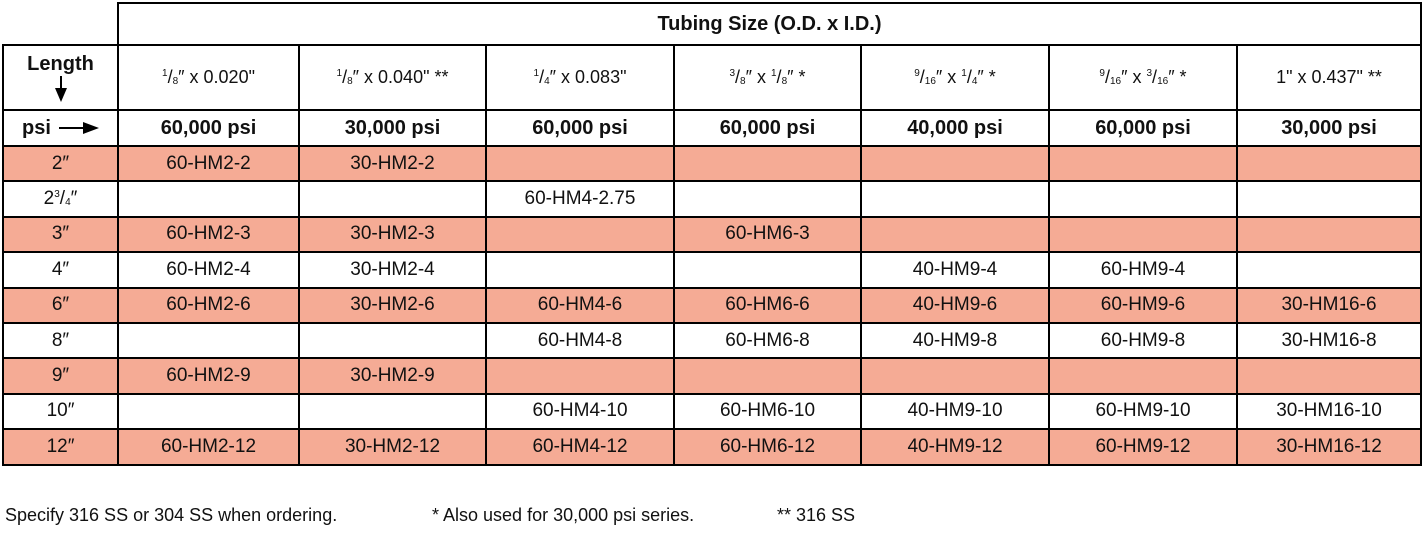  Describe the element at coordinates (208, 234) in the screenshot. I see `part-number: 60-HM2-3` at that location.